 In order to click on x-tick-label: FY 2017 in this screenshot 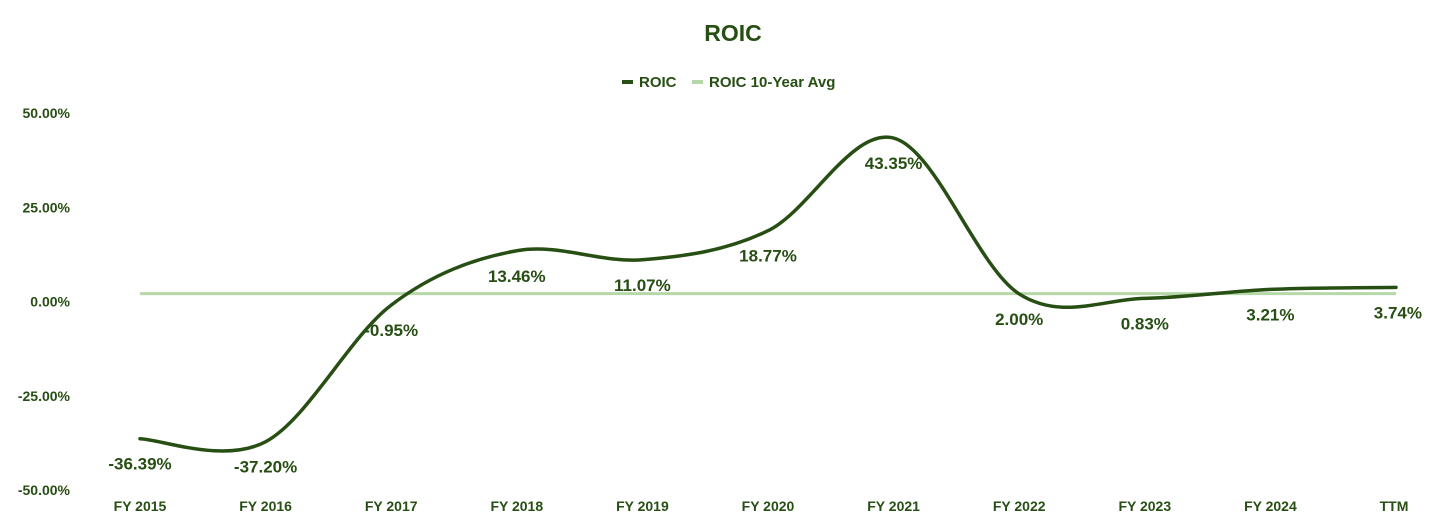, I will do `click(391, 506)`.